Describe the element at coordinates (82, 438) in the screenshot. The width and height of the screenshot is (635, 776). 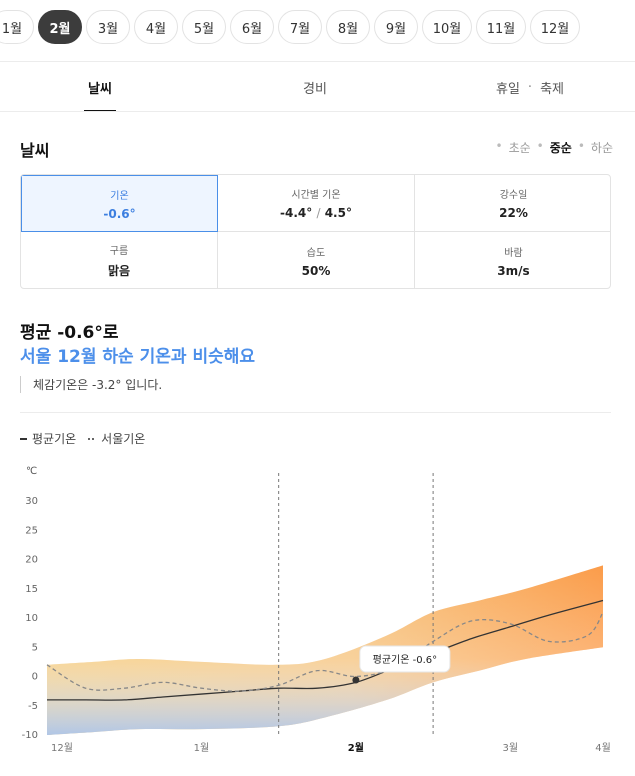
I see `chart-legend: 평균기온 서울기온` at that location.